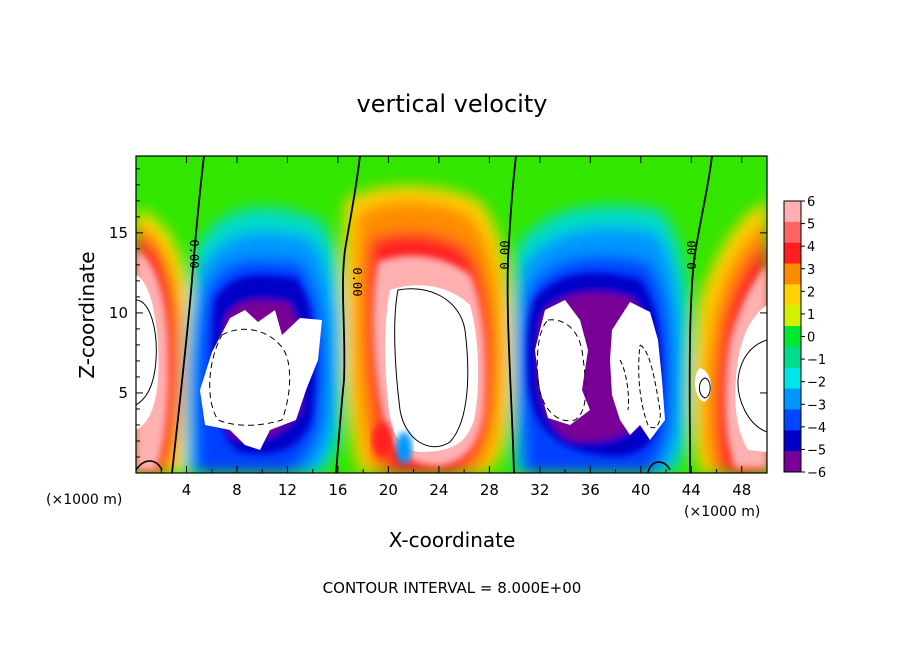  What do you see at coordinates (123, 393) in the screenshot?
I see `y-tick-label: 5` at bounding box center [123, 393].